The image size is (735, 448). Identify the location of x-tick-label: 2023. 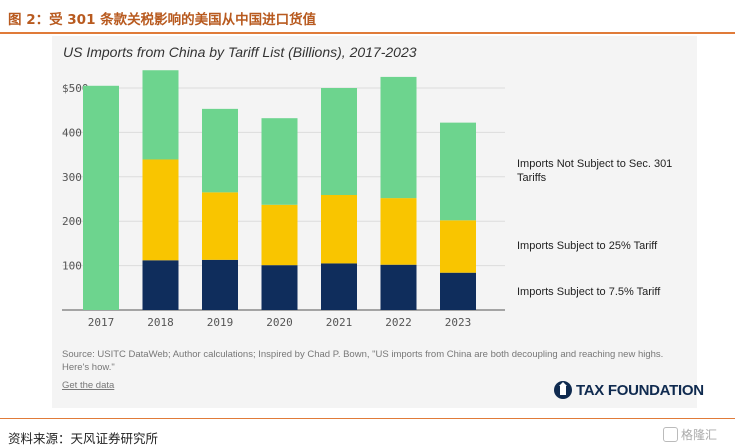
(458, 322).